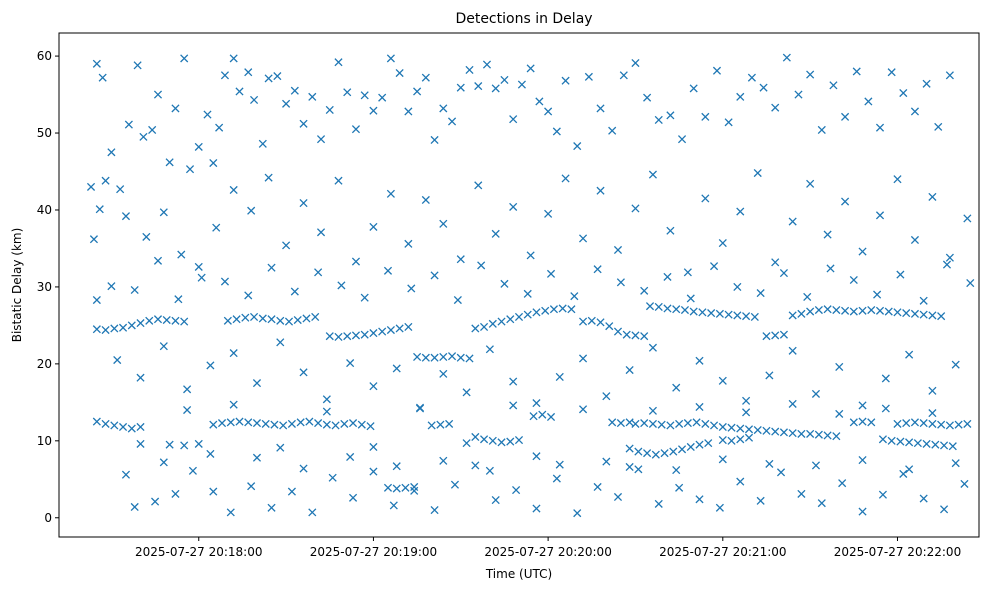  Describe the element at coordinates (897, 552) in the screenshot. I see `x-tick-label: 2025-07-27 20:22:00` at that location.